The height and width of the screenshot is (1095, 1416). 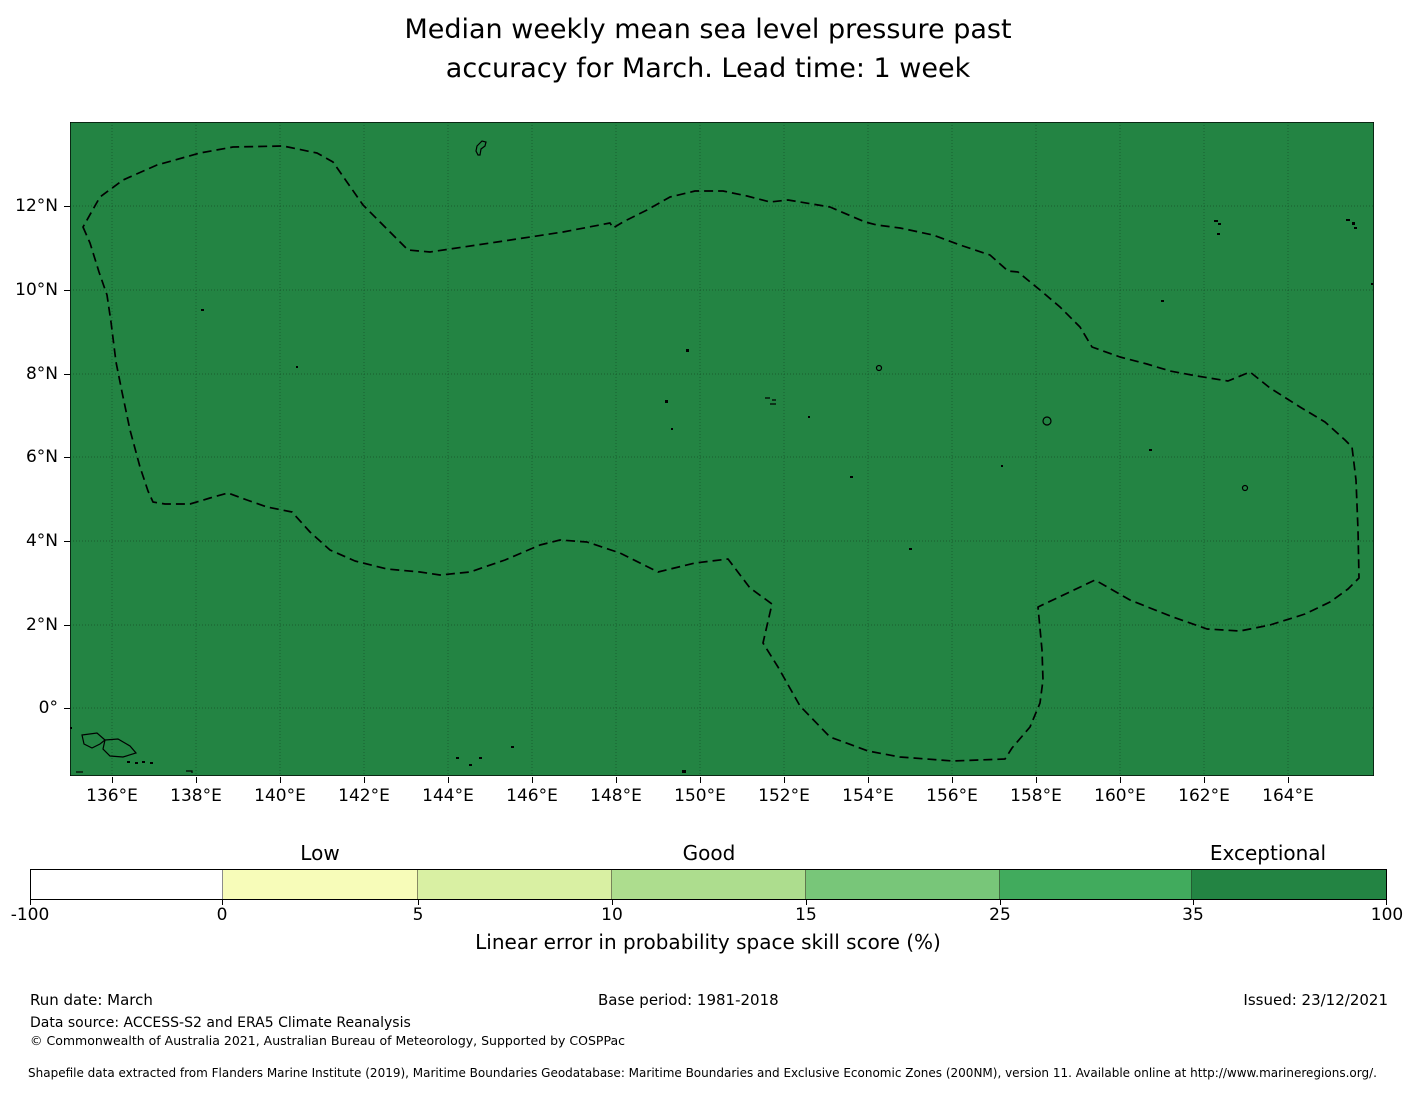 What do you see at coordinates (1120, 796) in the screenshot?
I see `x-tick-label: 160°E` at bounding box center [1120, 796].